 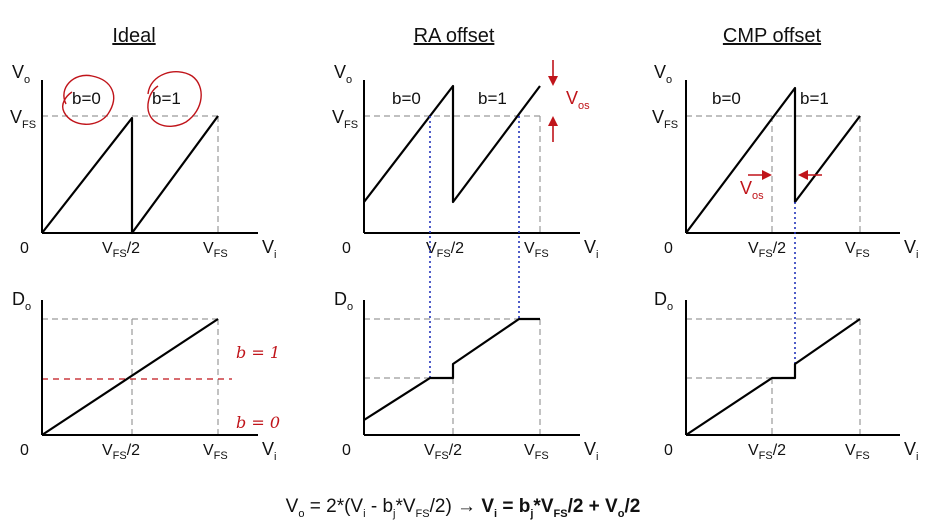 I want to click on ideal-transfer-plot: Vo VFS 0 VFS/2 VFS Vi b=0 b=1, so click(x=143, y=161).